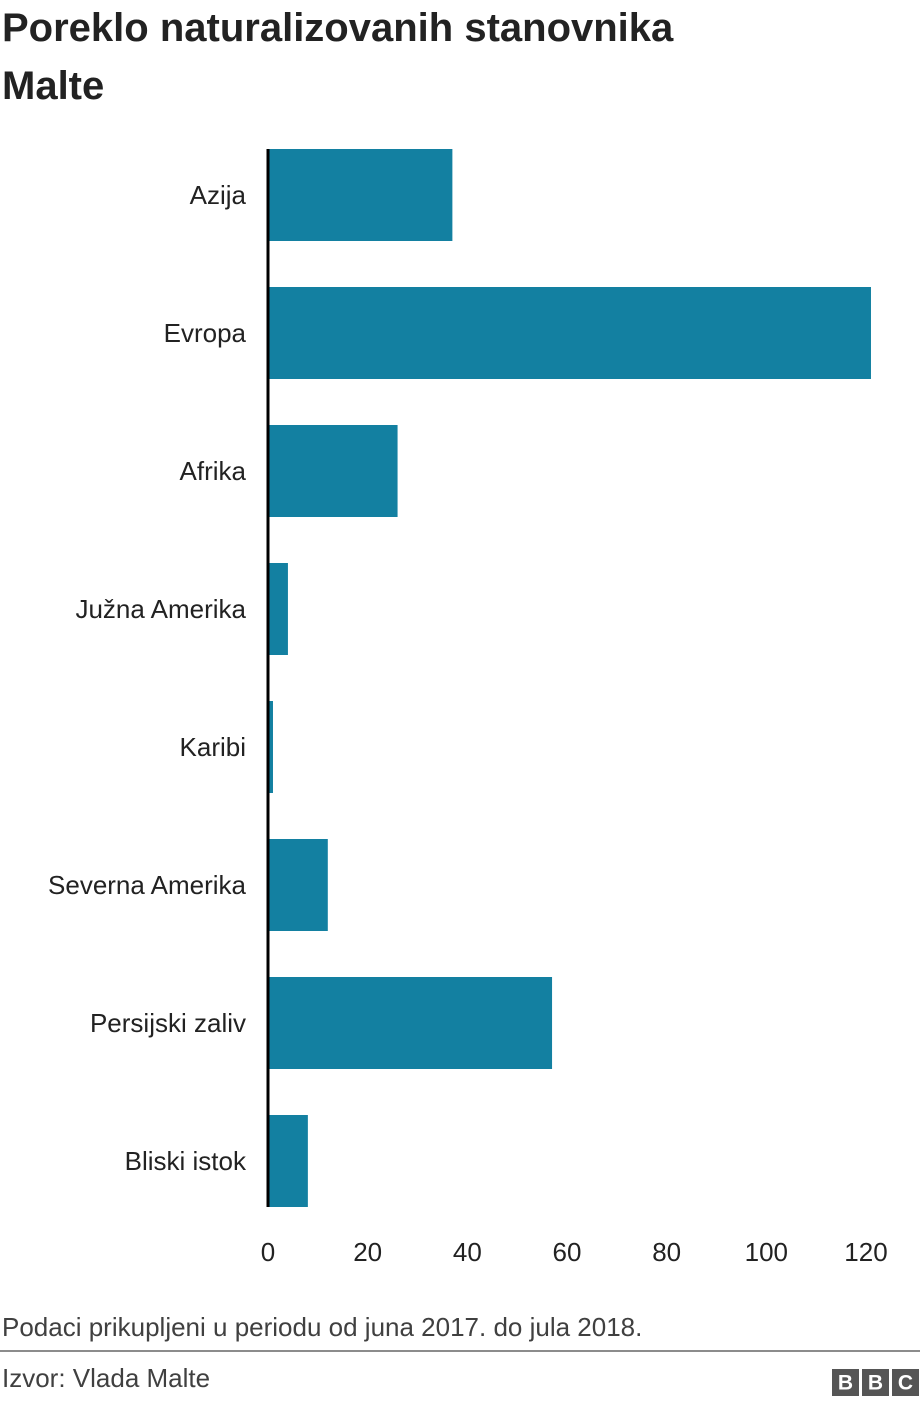  Describe the element at coordinates (213, 471) in the screenshot. I see `y-tick-label: Afrika` at that location.